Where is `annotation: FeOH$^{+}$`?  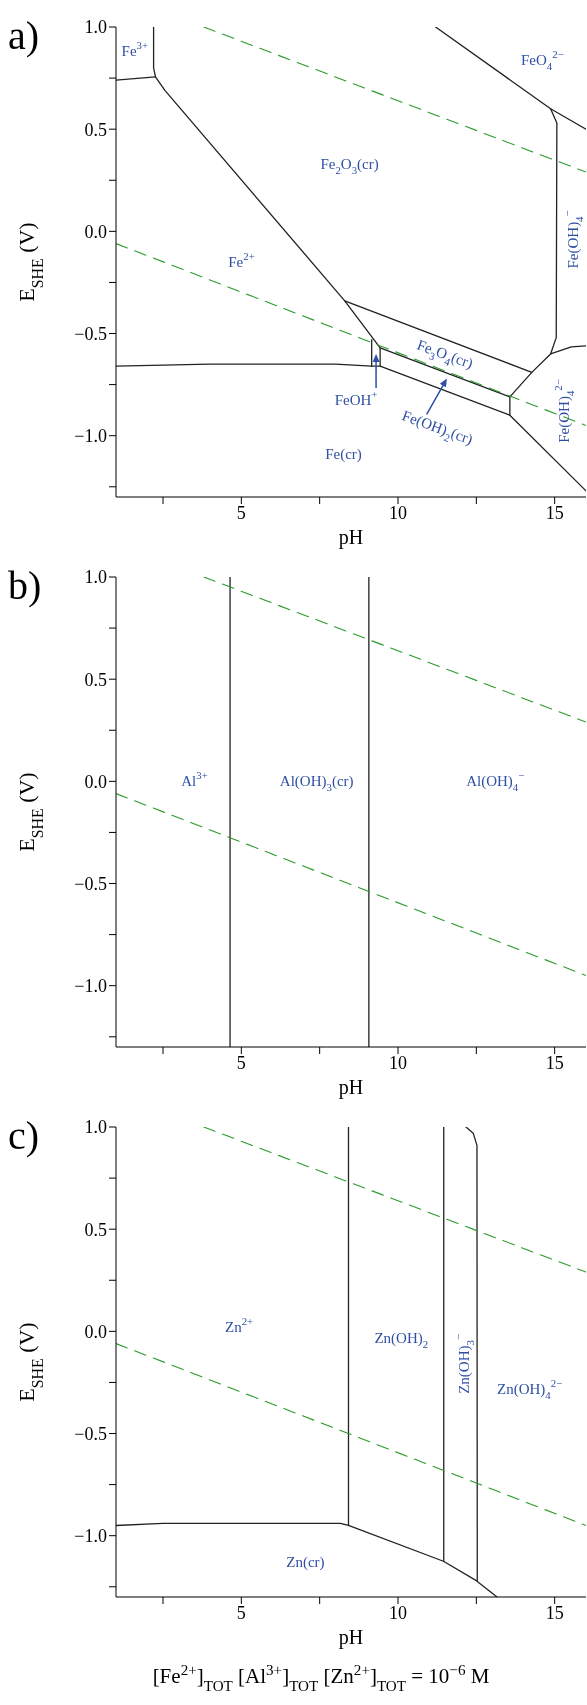
annotation: FeOH$^{+}$ is located at coordinates (356, 397).